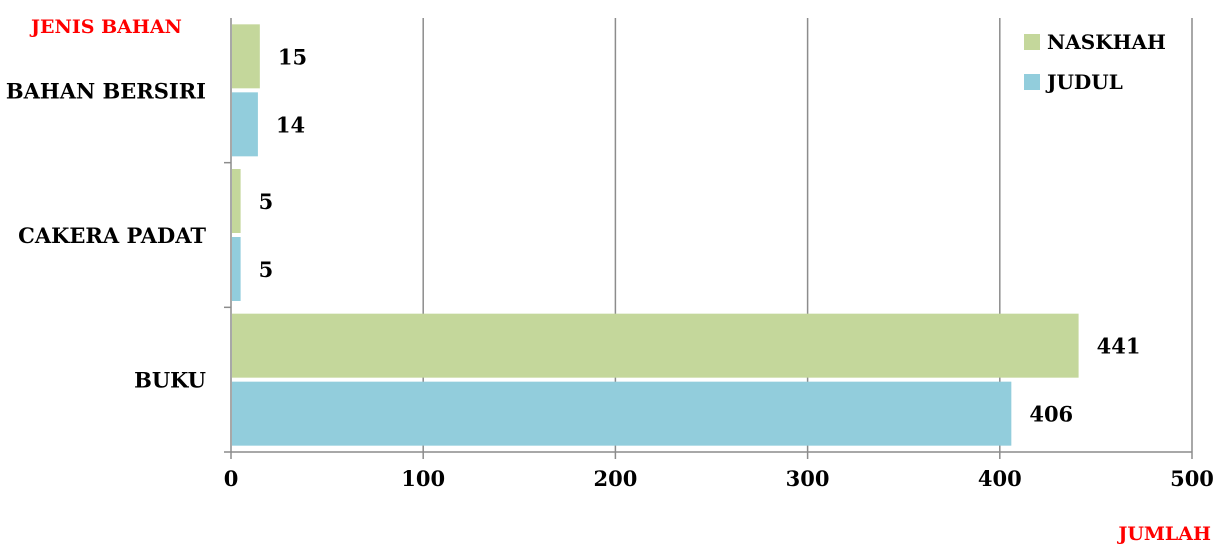 The image size is (1221, 546). I want to click on x-tick-label-100: 100, so click(423, 478).